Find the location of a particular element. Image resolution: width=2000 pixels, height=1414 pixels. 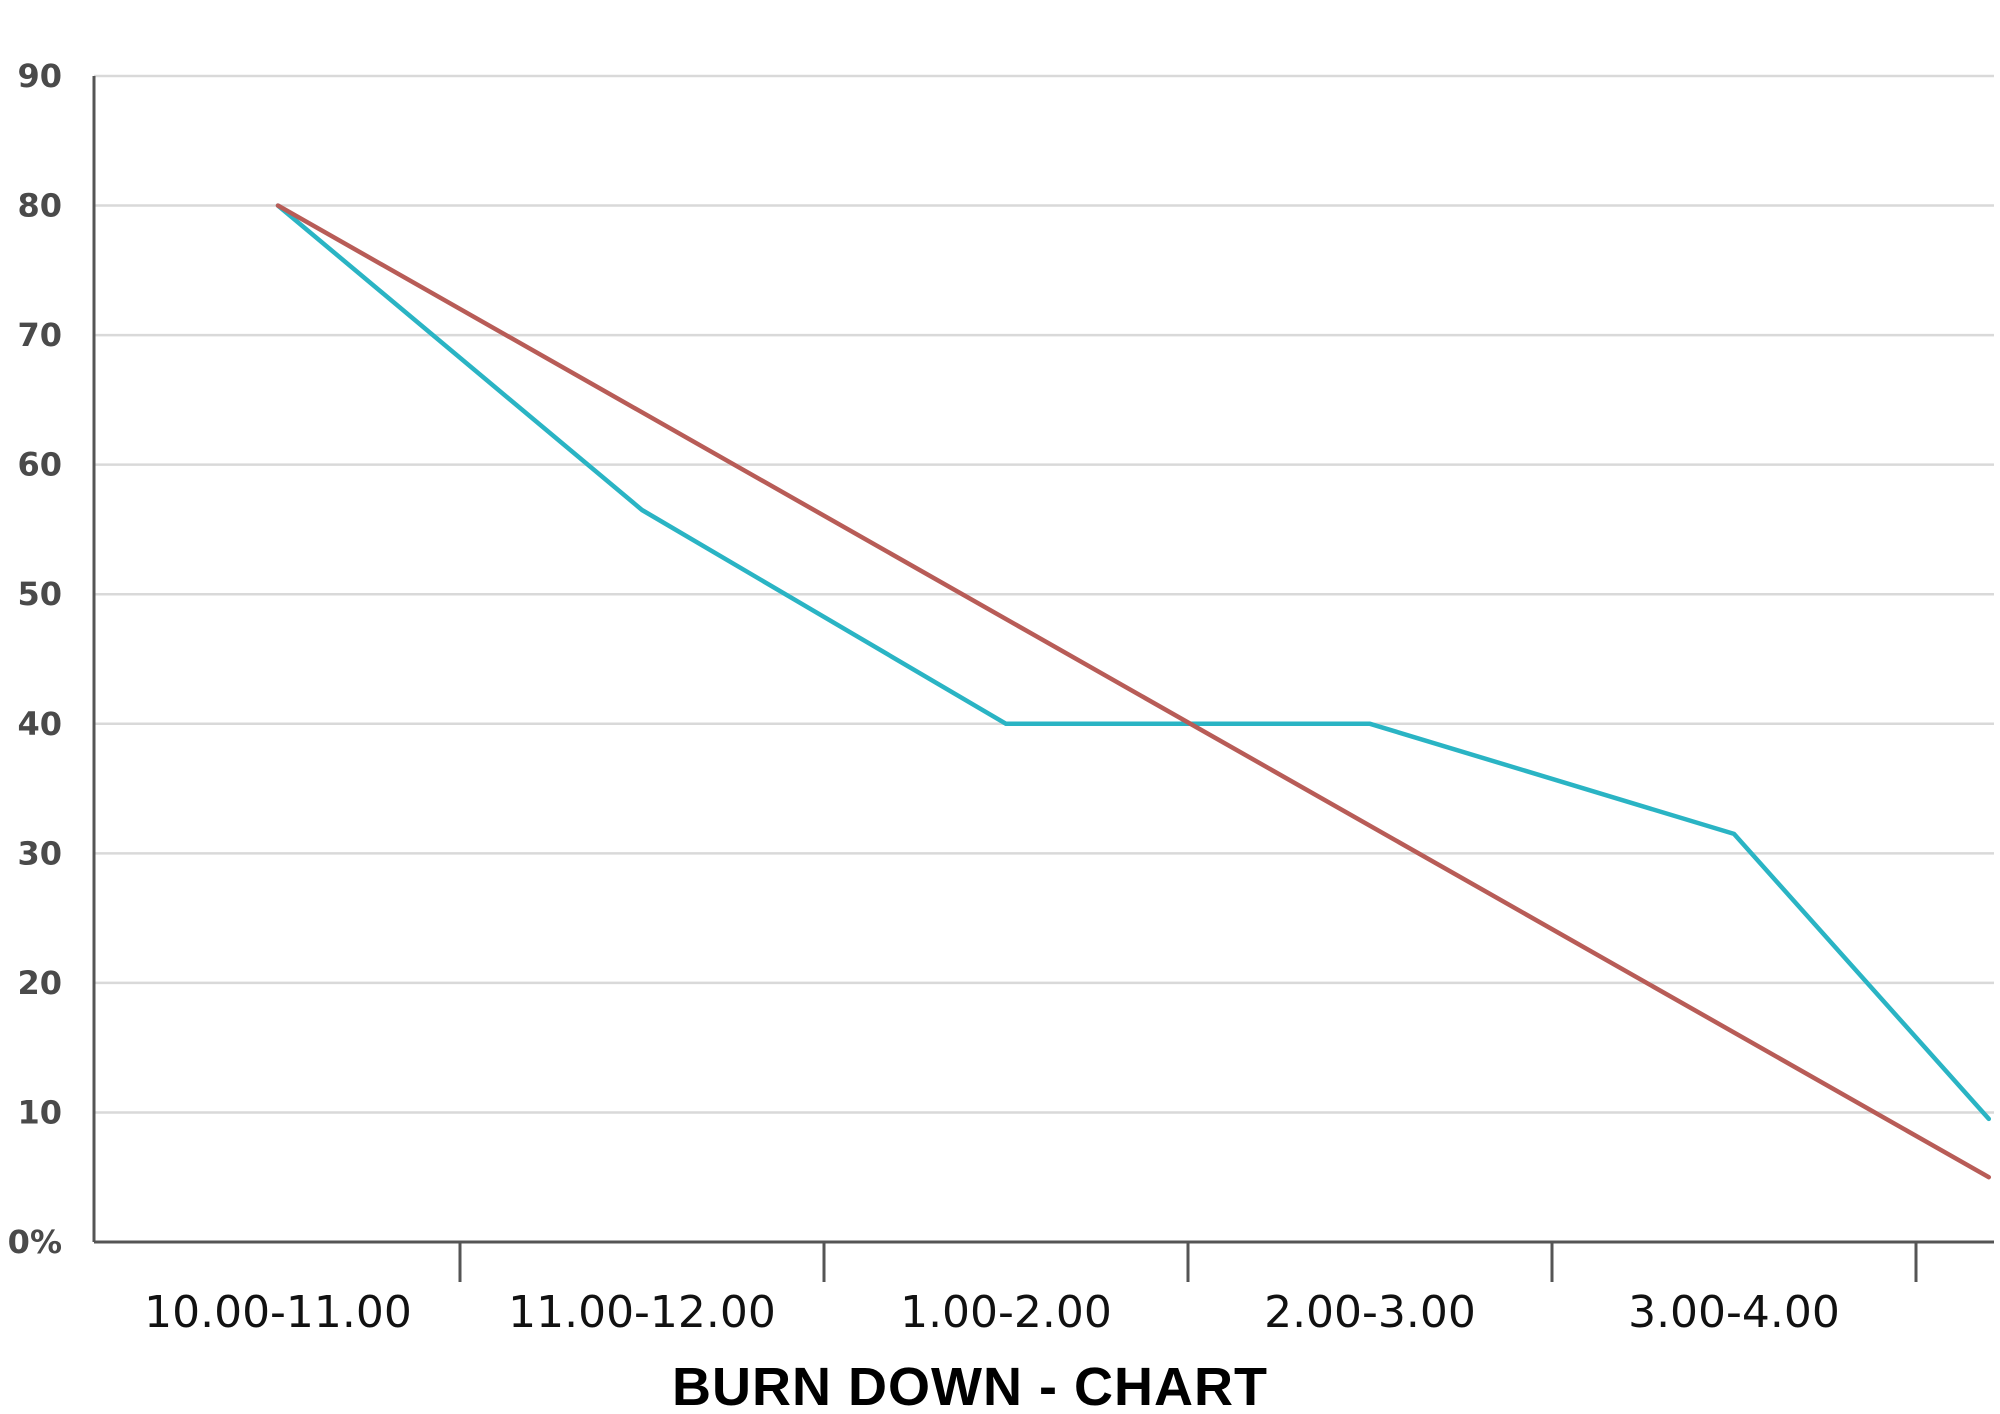

y-tick-label: 40 is located at coordinates (39, 724).